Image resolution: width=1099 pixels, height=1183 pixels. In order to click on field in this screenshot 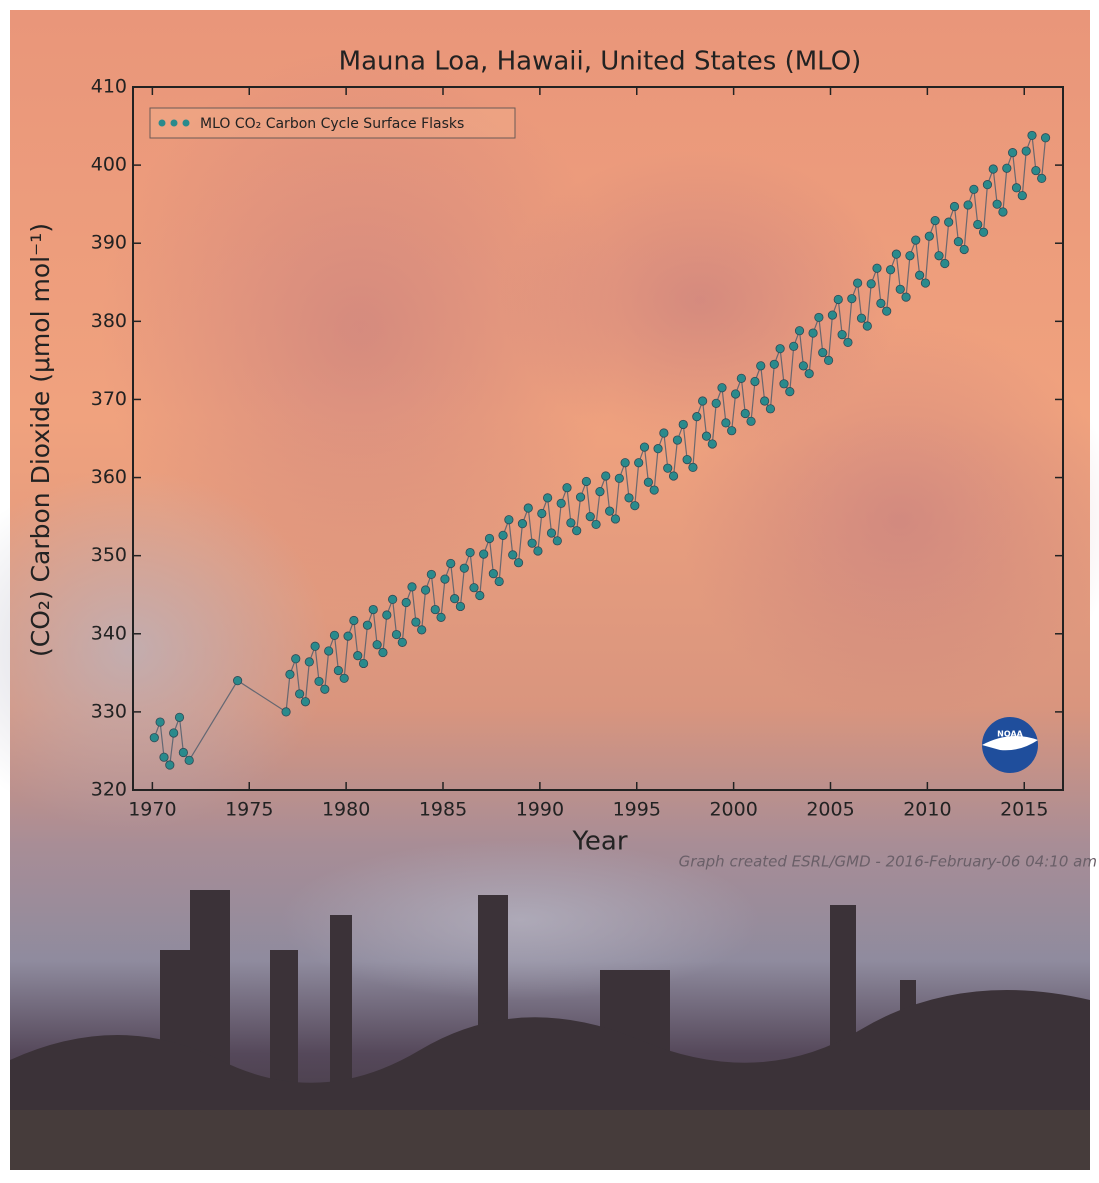, I will do `click(550, 1140)`.